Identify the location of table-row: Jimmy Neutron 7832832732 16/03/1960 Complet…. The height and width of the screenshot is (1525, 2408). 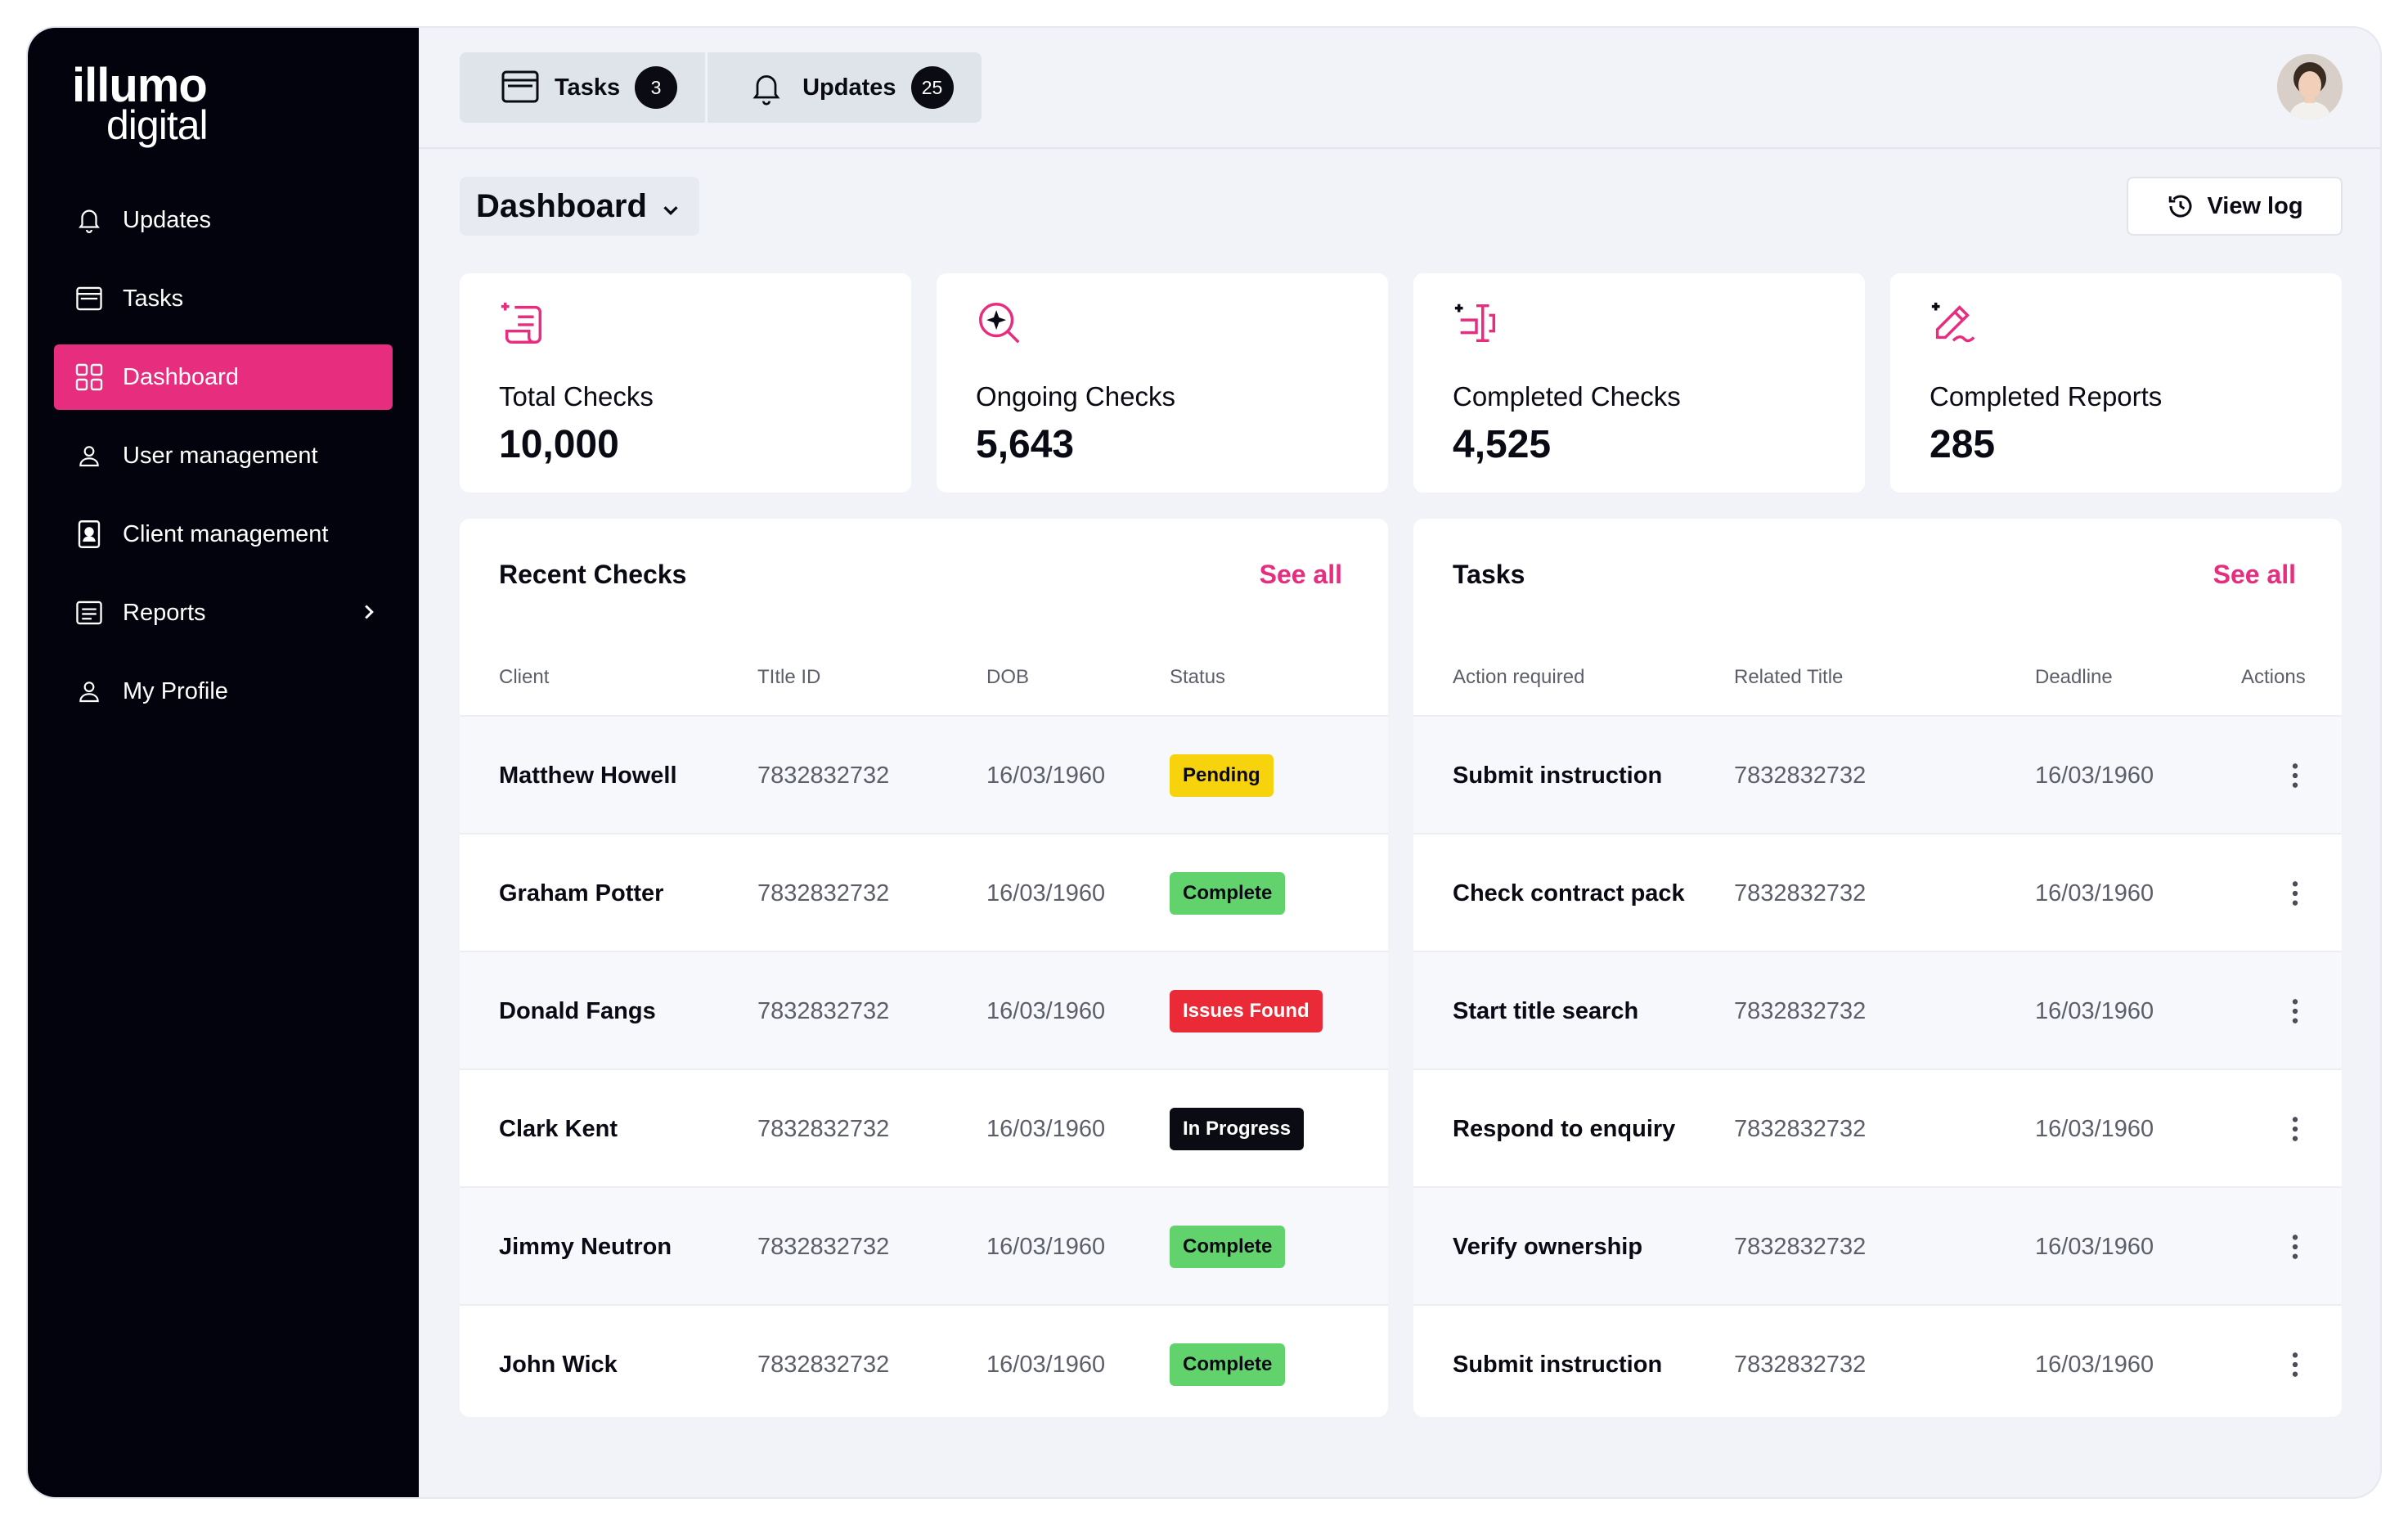
(924, 1245).